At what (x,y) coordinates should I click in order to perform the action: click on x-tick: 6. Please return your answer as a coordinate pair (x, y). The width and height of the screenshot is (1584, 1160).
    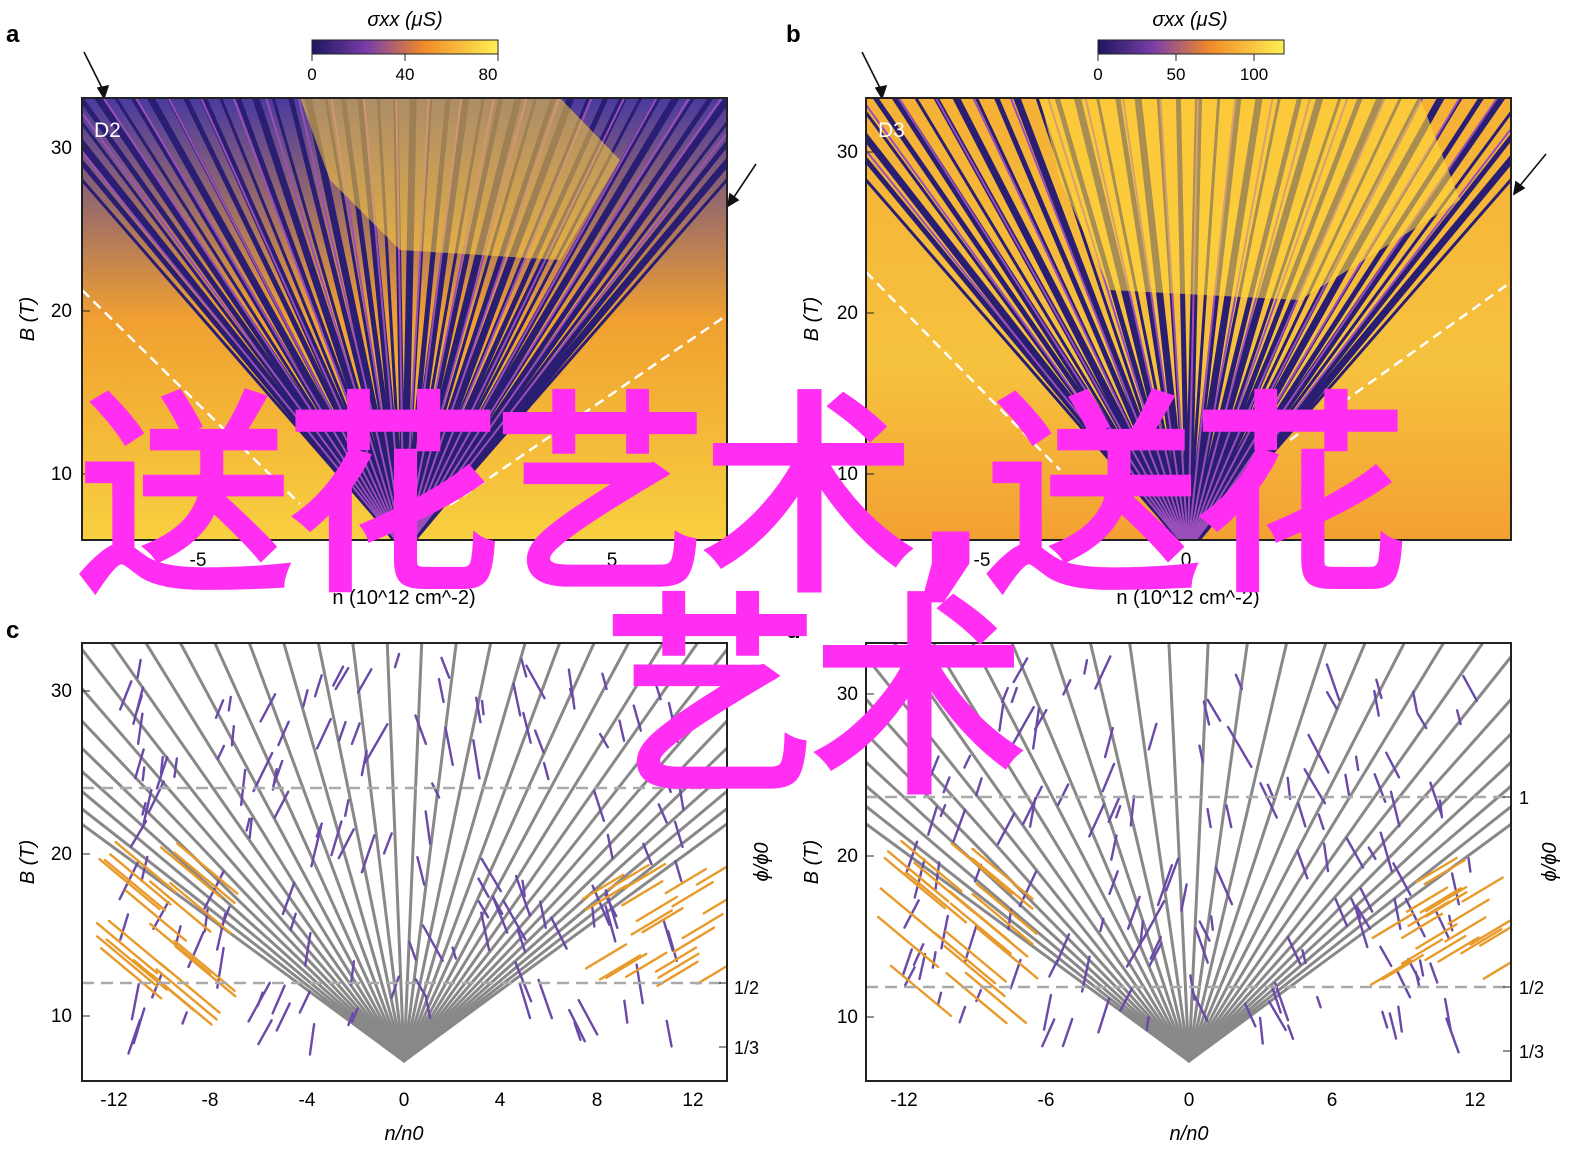
    Looking at the image, I should click on (1332, 1100).